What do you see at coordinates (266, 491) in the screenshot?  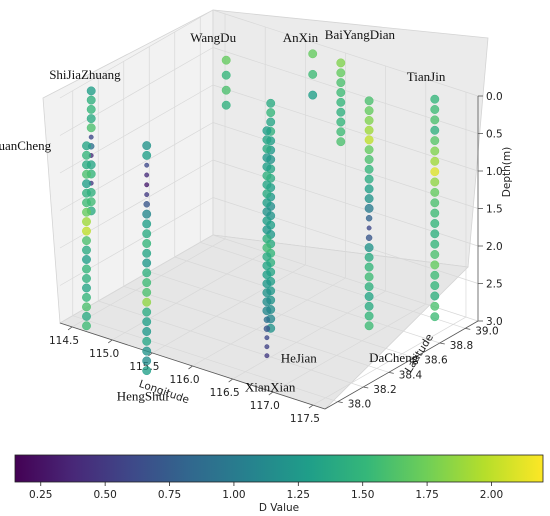 I see `colorbar-ticks: 0.25 0.50 0.75 1.00 1.25 1.50 1.75 2.00` at bounding box center [266, 491].